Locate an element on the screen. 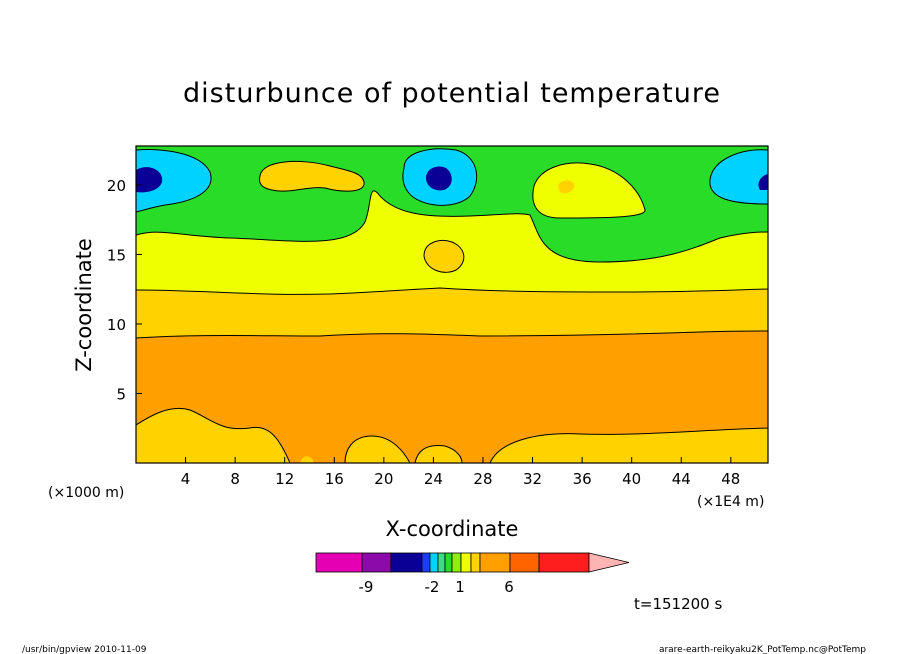 This screenshot has width=904, height=654. x-tick-label: 24 is located at coordinates (433, 479).